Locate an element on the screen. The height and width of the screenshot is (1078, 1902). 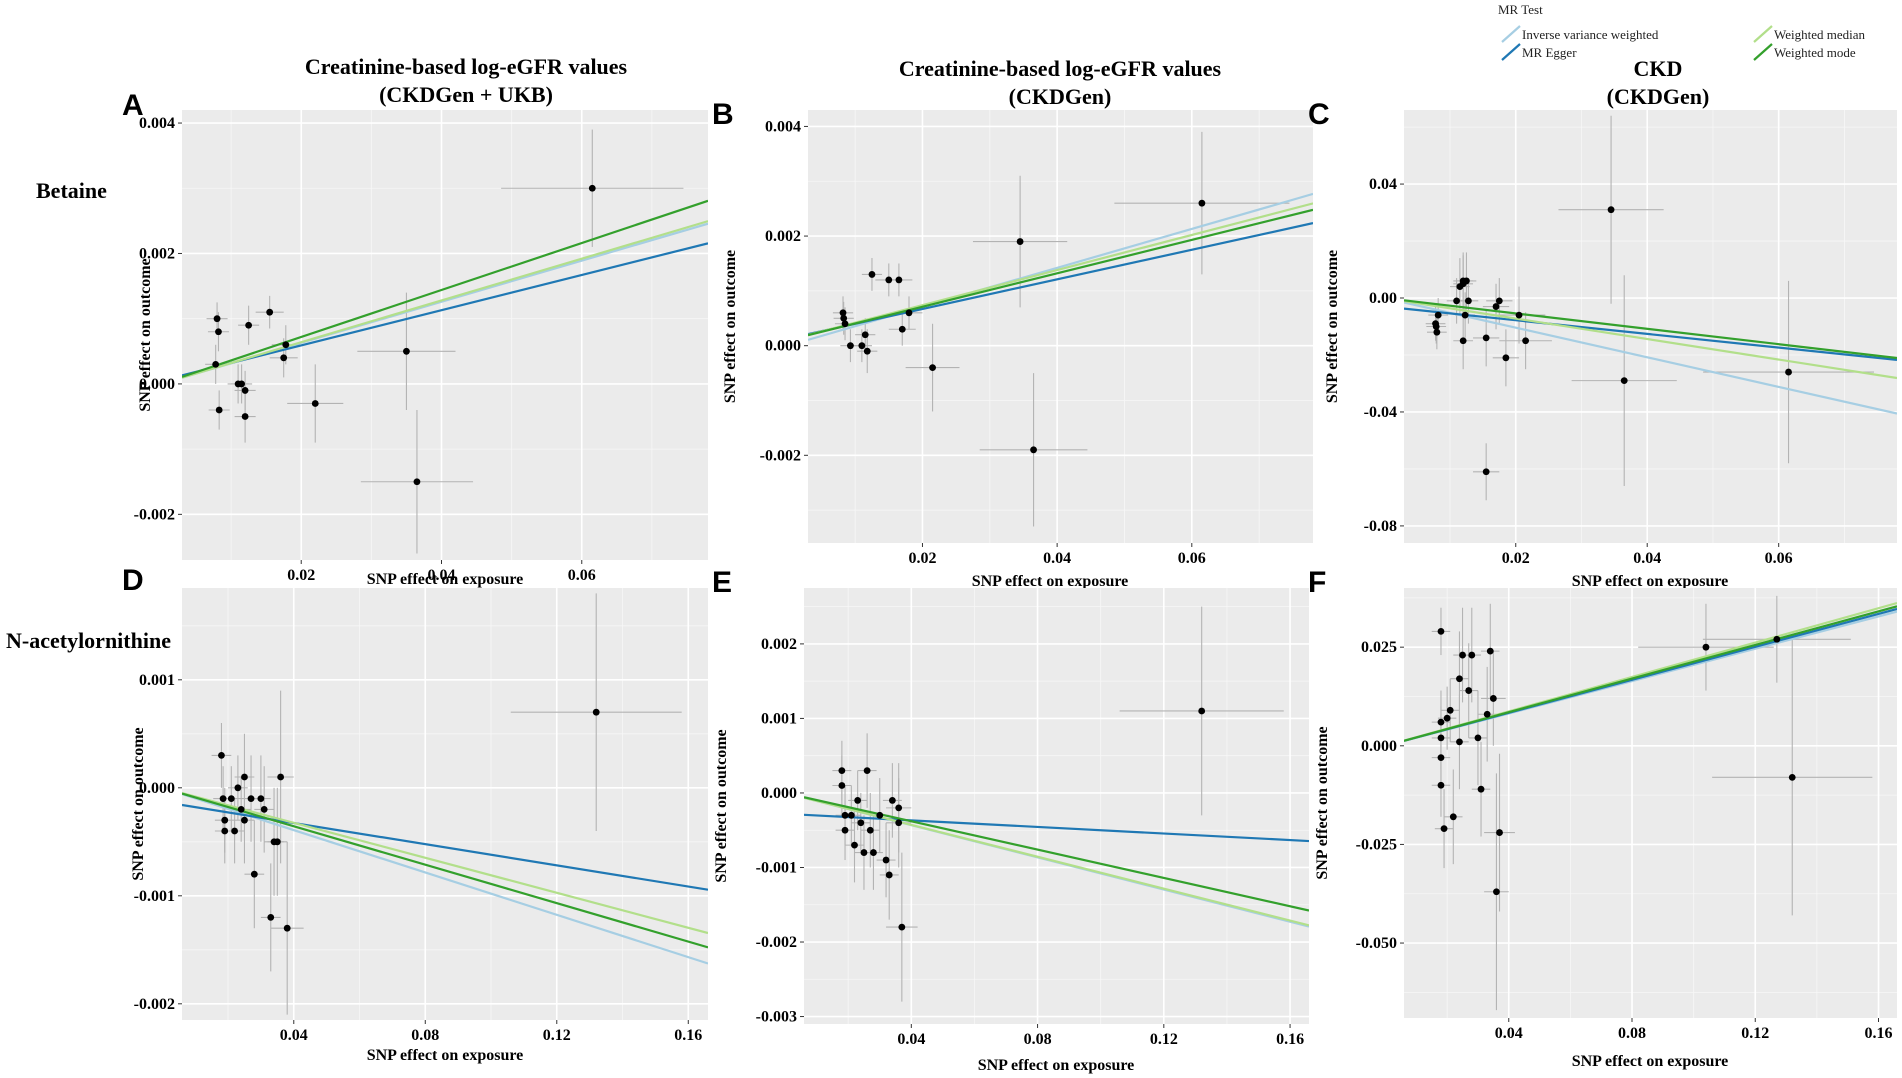
legend-item-weighted-median: Weighted median is located at coordinates (1809, 34).